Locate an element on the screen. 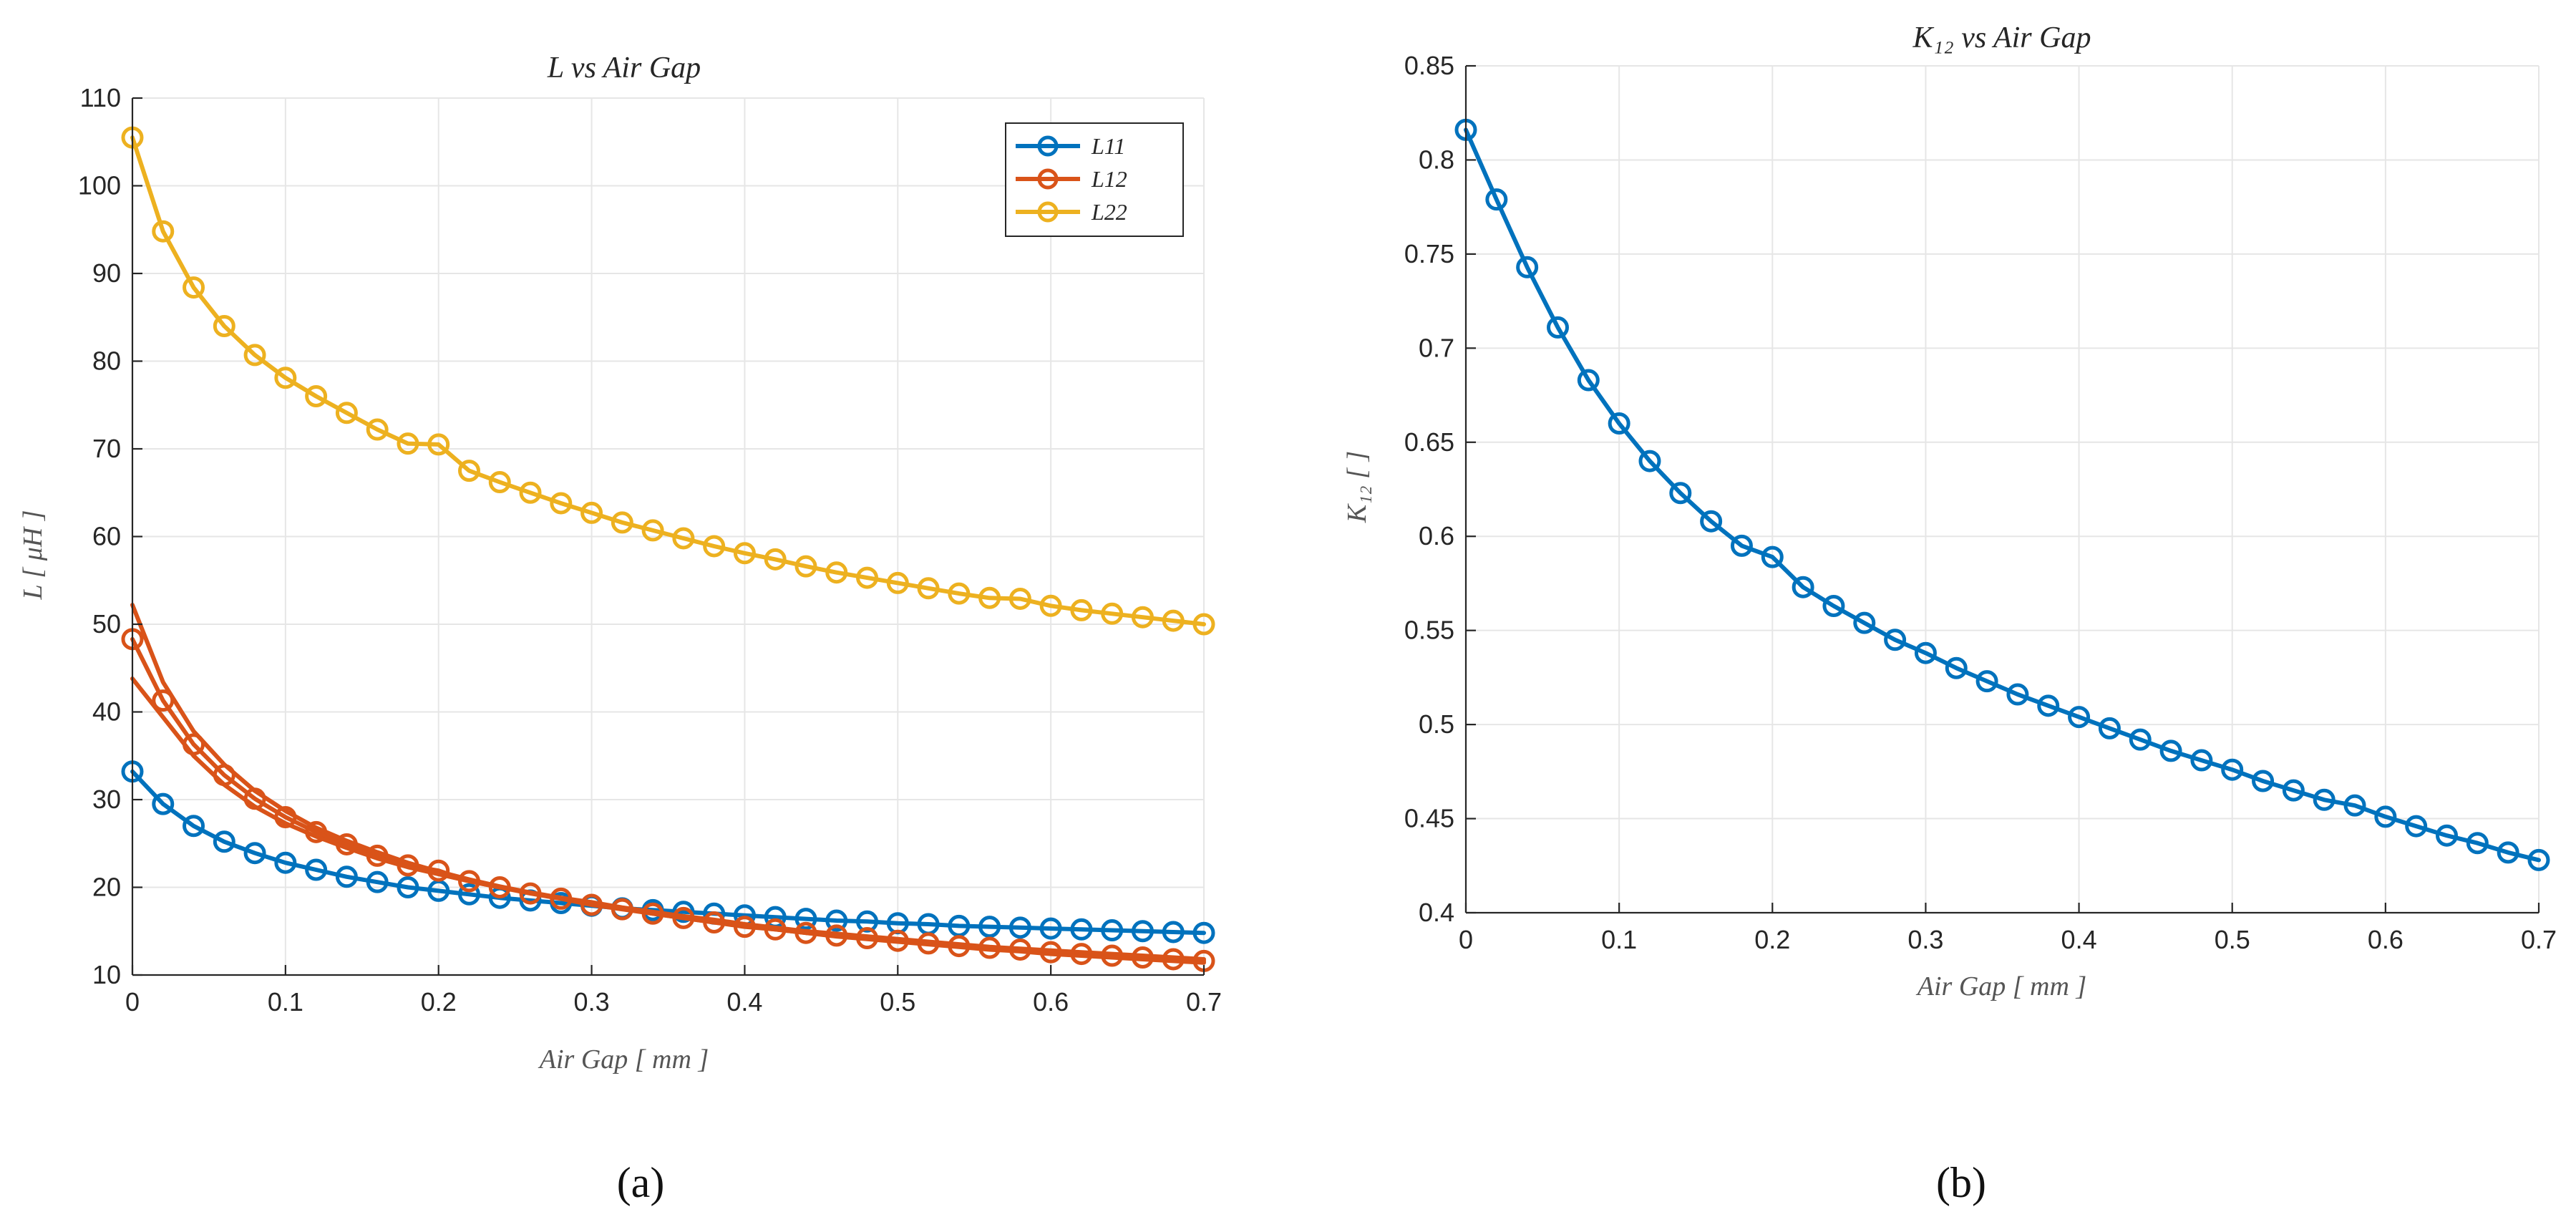  chart-a-x-tick-label: 0 is located at coordinates (132, 1002).